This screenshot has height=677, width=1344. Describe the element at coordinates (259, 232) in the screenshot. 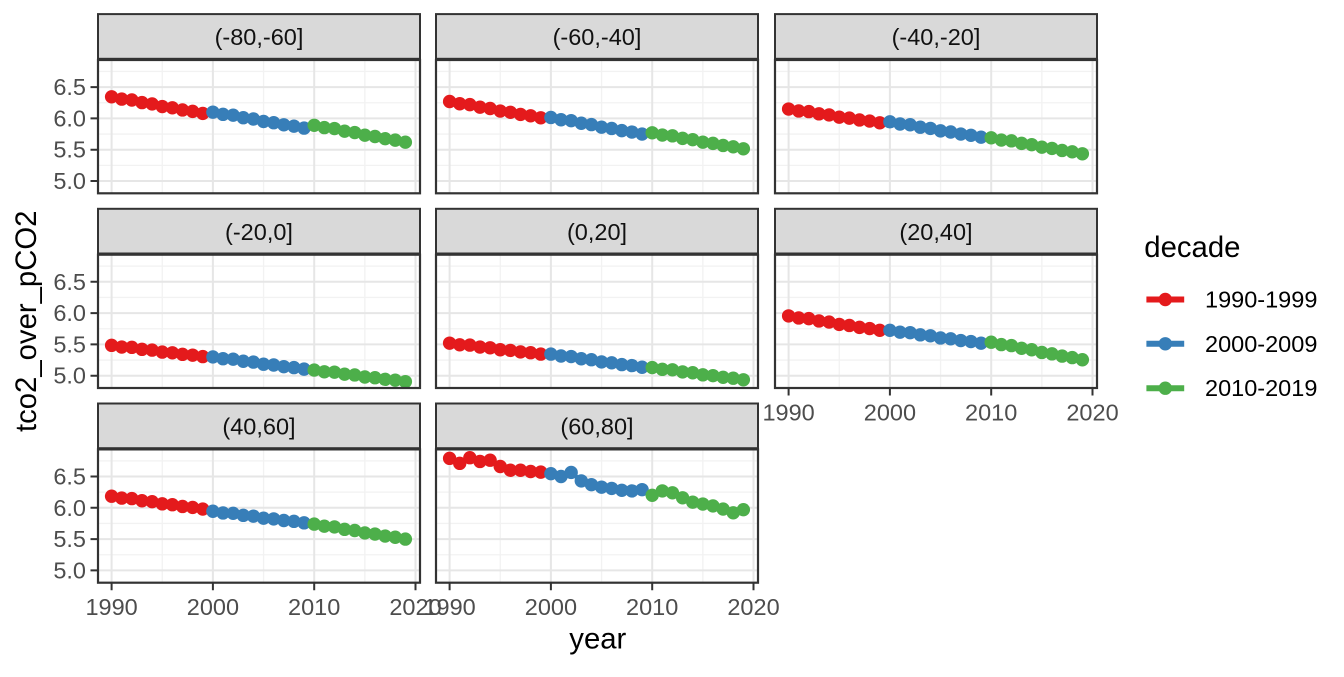

I see `svg-text: (-20,0]` at that location.